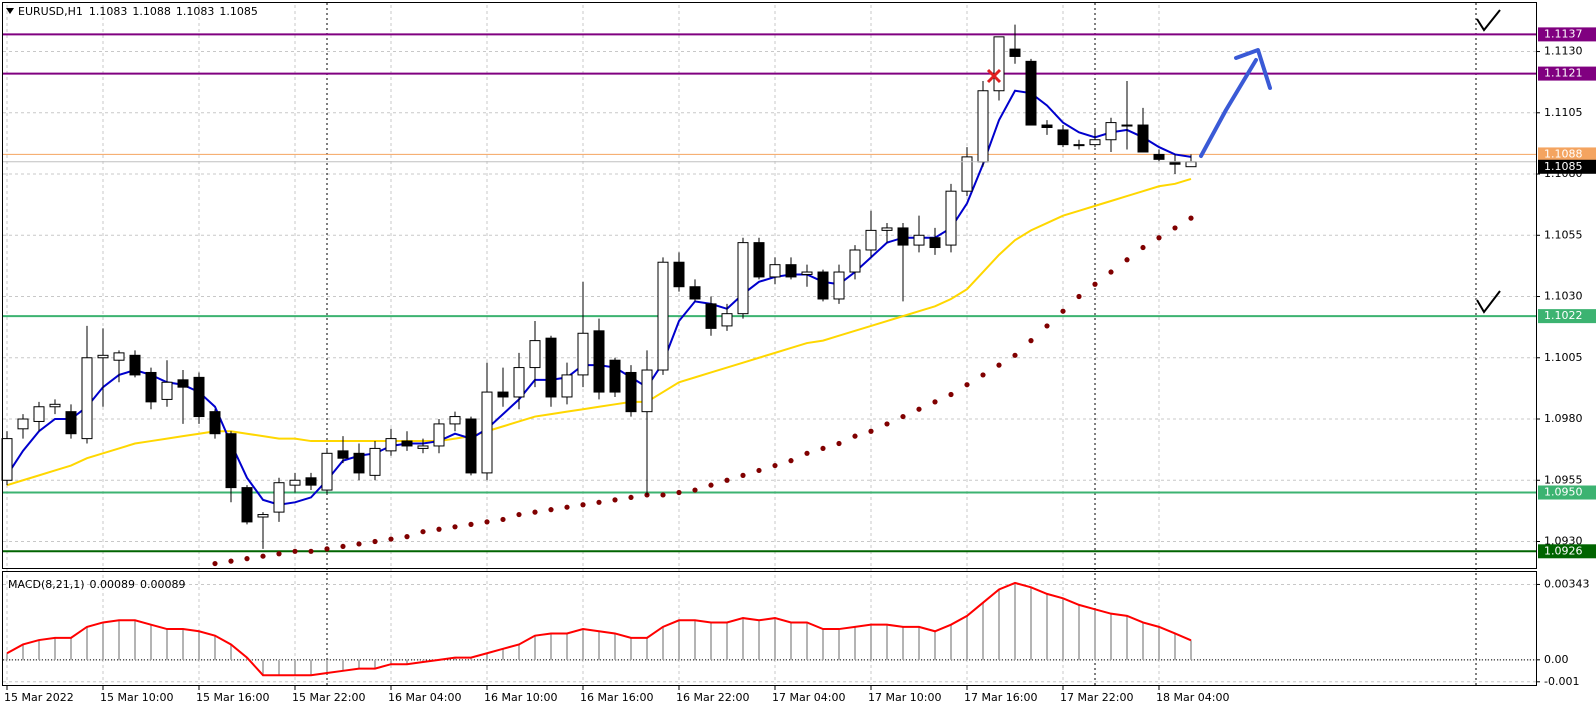  I want to click on low: 1.1083, so click(195, 11).